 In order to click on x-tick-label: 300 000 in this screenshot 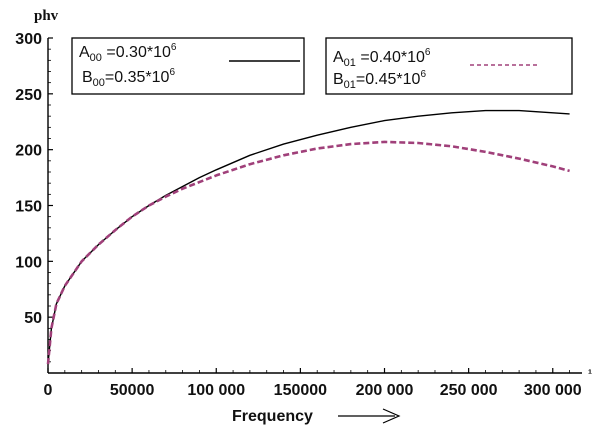, I will do `click(553, 390)`.